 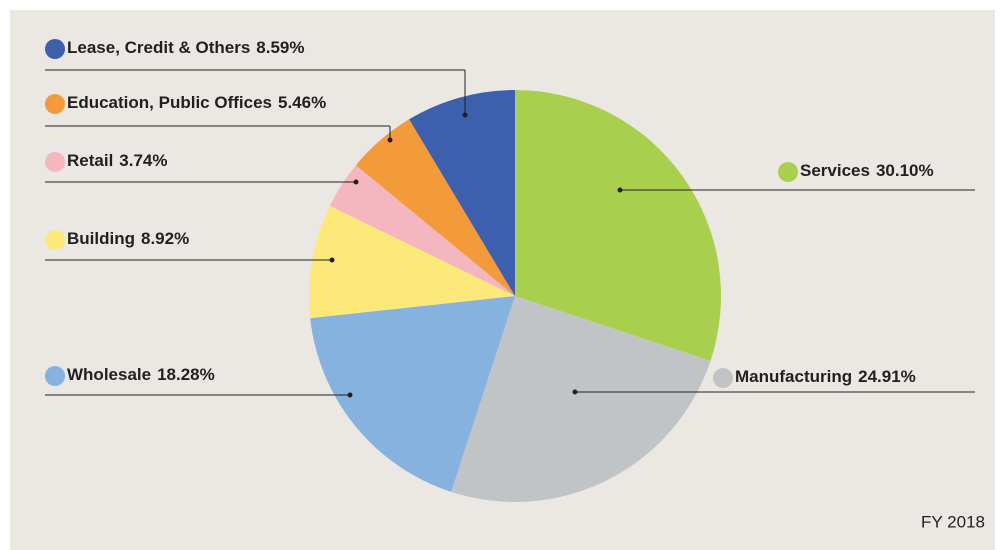 I want to click on slice-label: Manufacturing 24.91%, so click(x=825, y=376).